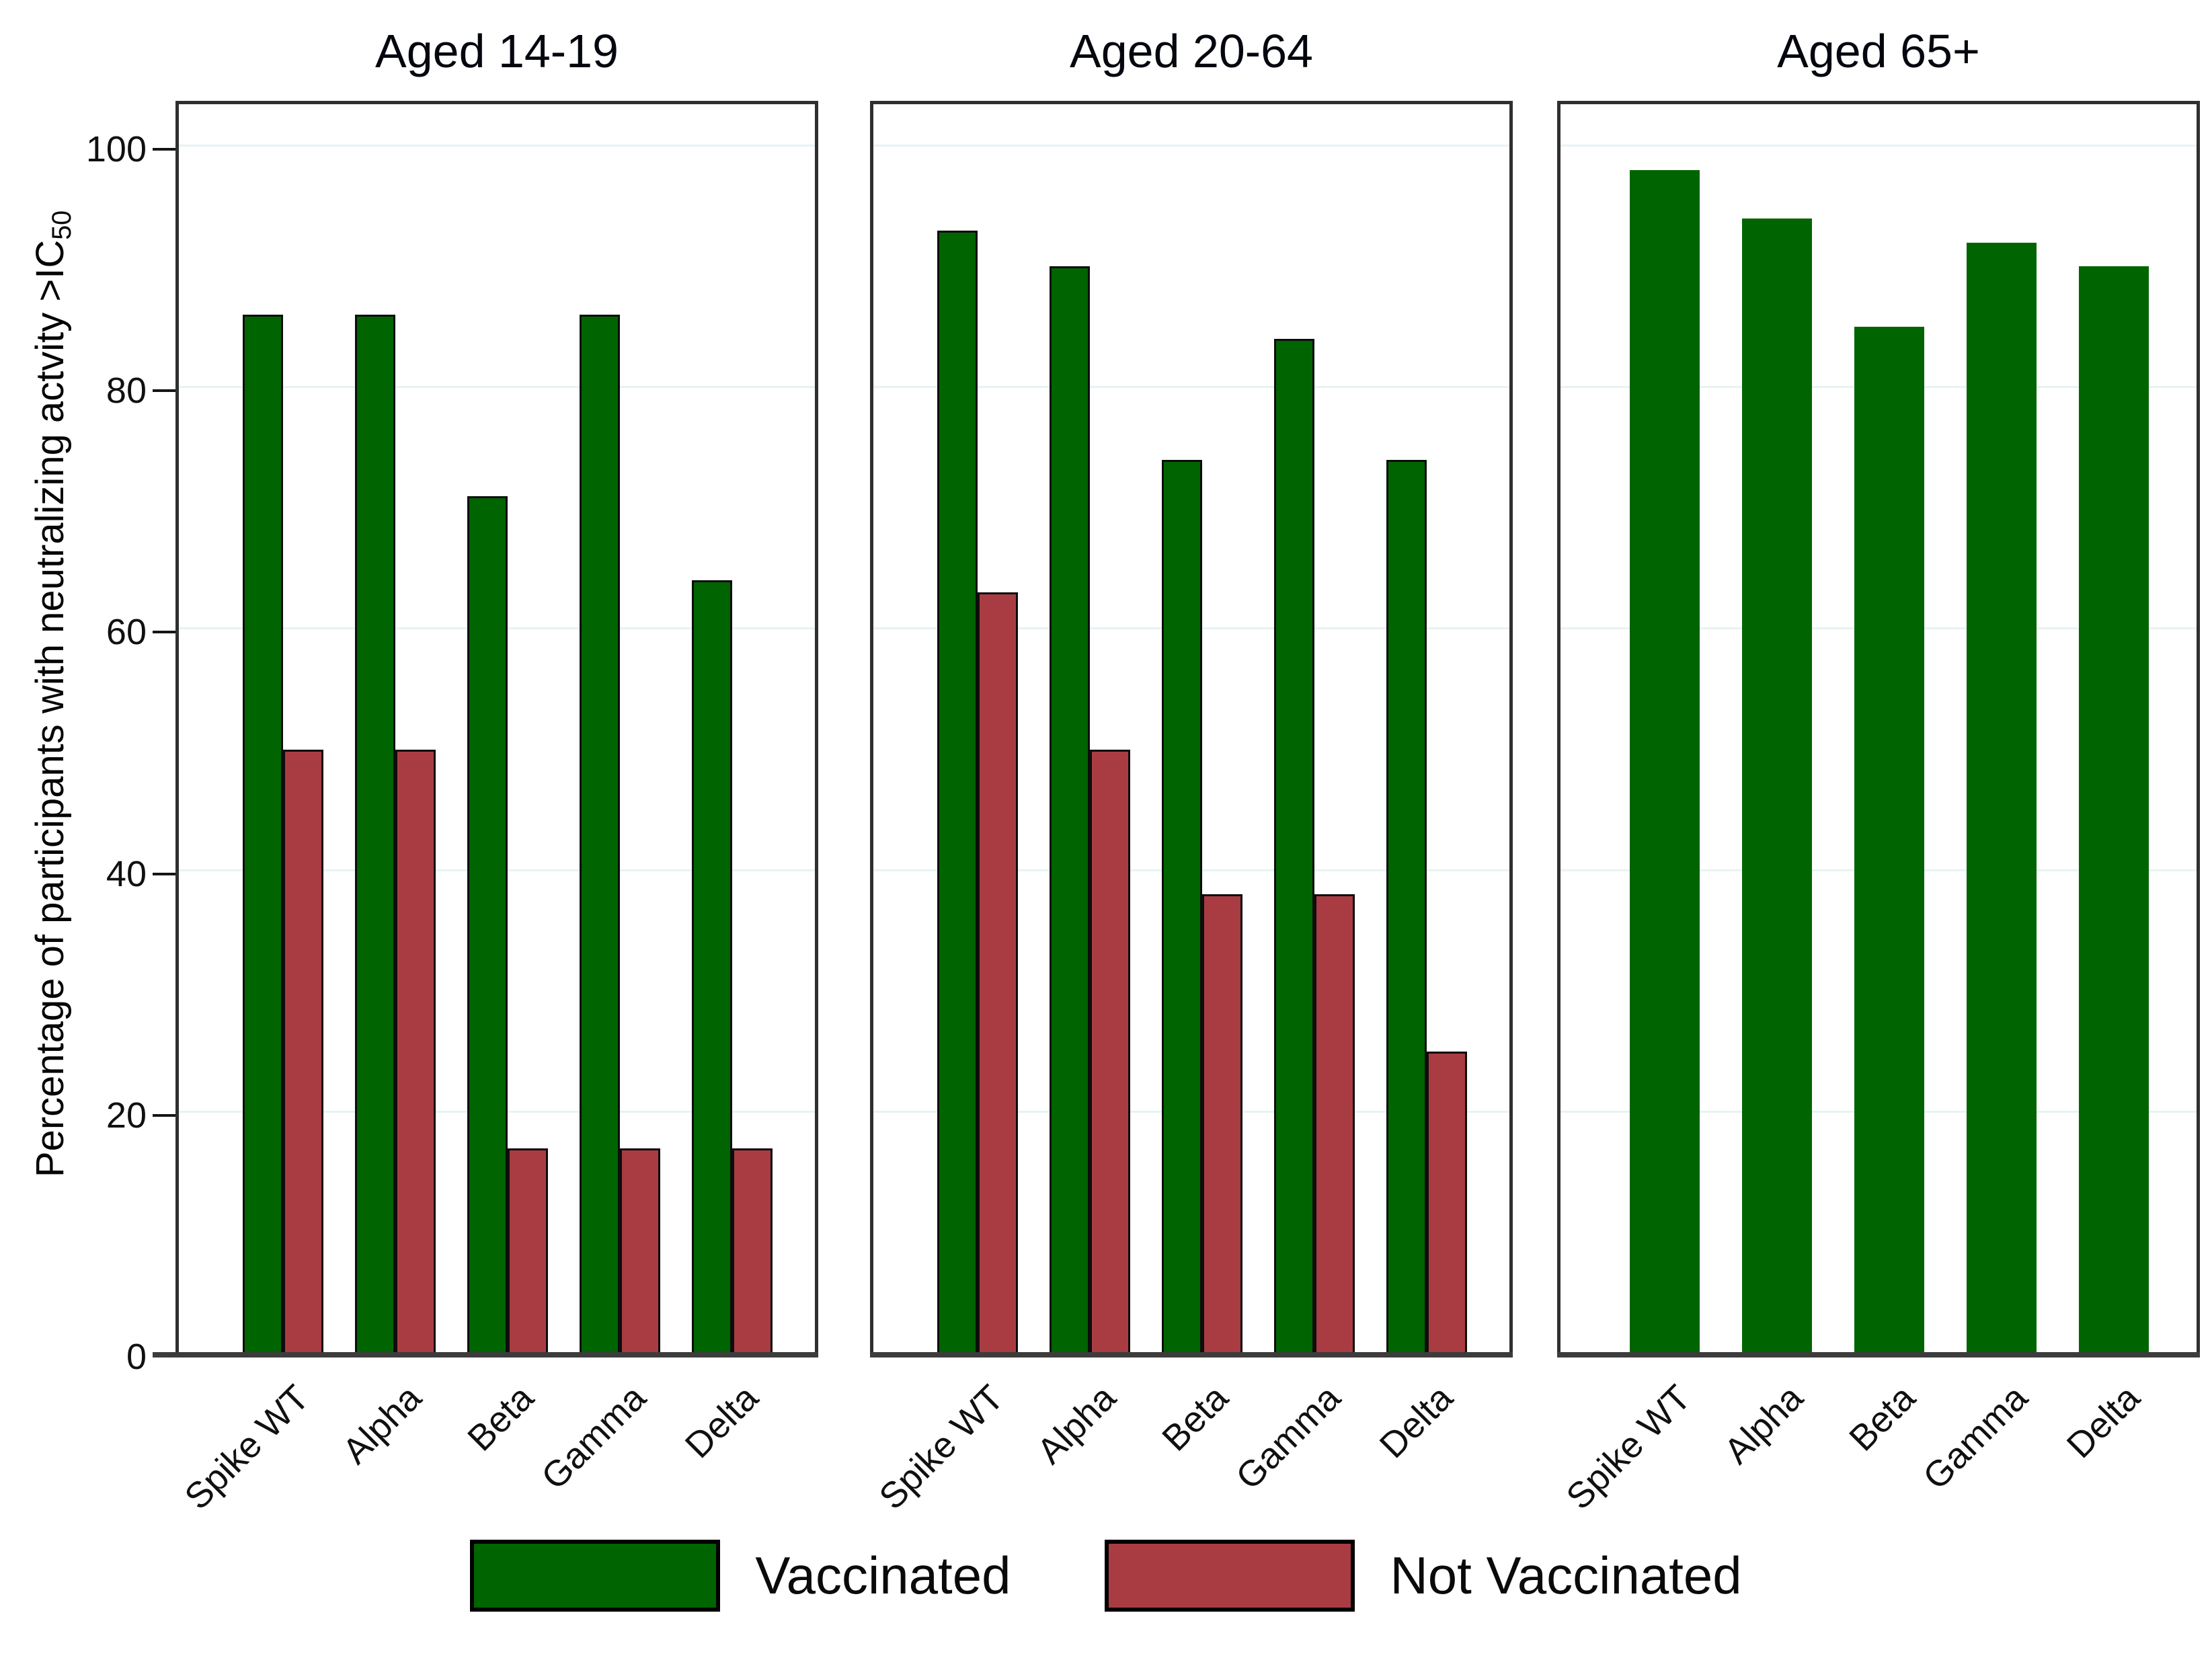 Image resolution: width=2212 pixels, height=1654 pixels. Describe the element at coordinates (497, 51) in the screenshot. I see `panel-title-aged-14-19: Aged 14-19` at that location.